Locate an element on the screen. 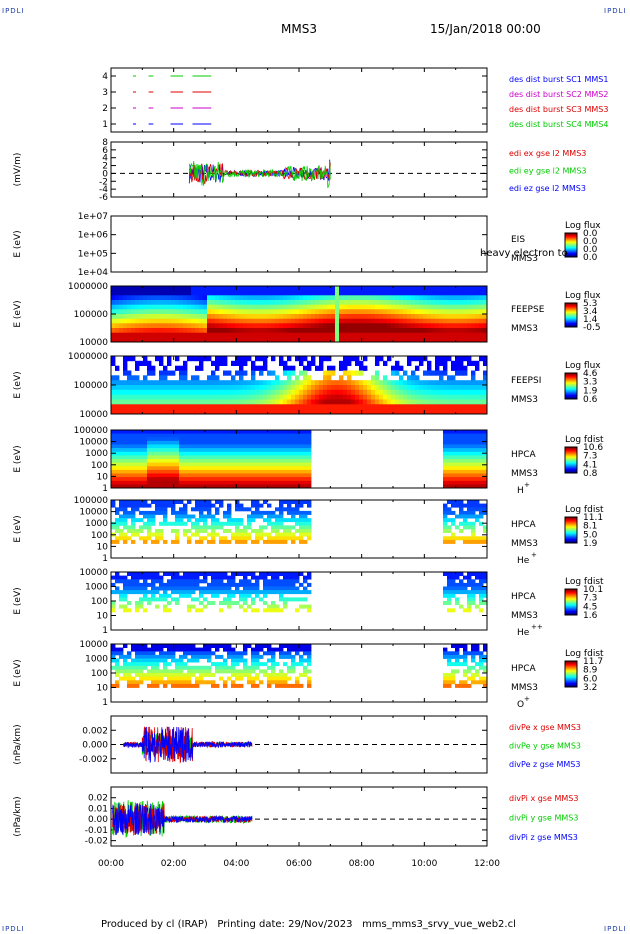 The height and width of the screenshot is (934, 630). hpca_hepp-spacecraft: MMS3 is located at coordinates (524, 616).